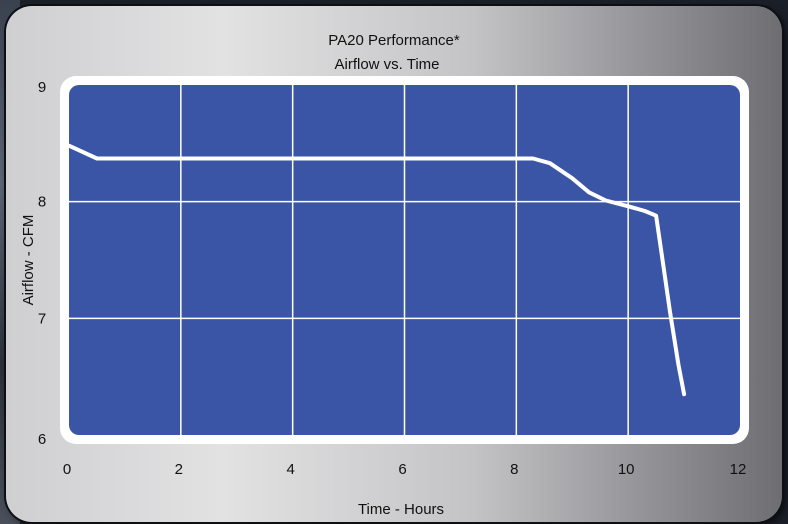  I want to click on x-tick-label-2: 2, so click(179, 469).